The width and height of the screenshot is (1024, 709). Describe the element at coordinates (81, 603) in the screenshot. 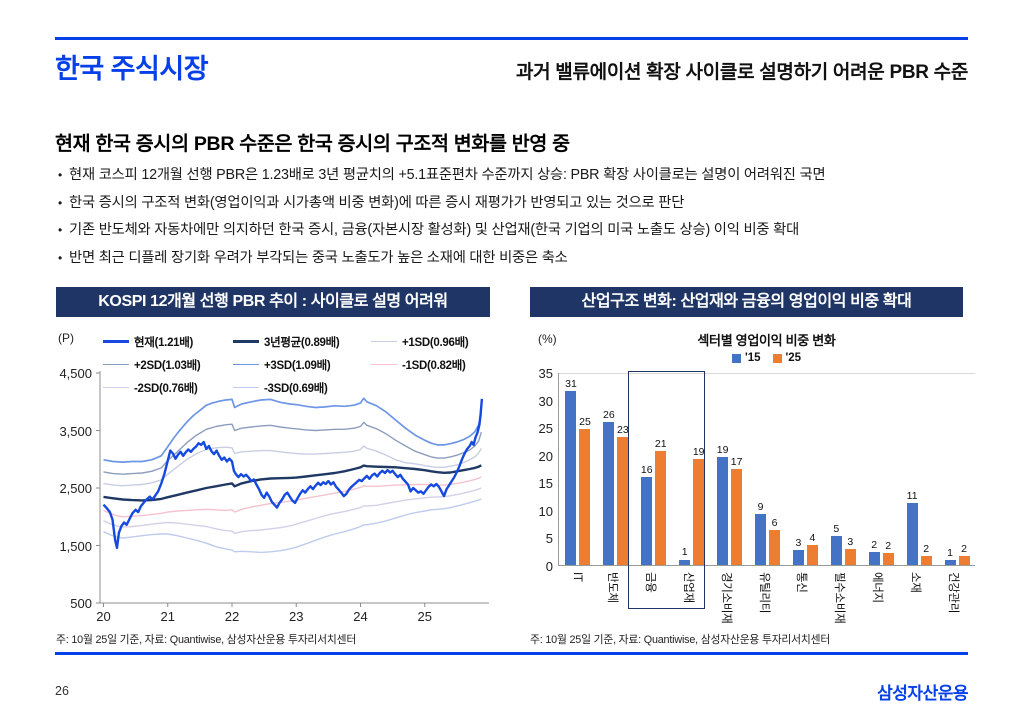

I see `y-tick-label: 500` at that location.